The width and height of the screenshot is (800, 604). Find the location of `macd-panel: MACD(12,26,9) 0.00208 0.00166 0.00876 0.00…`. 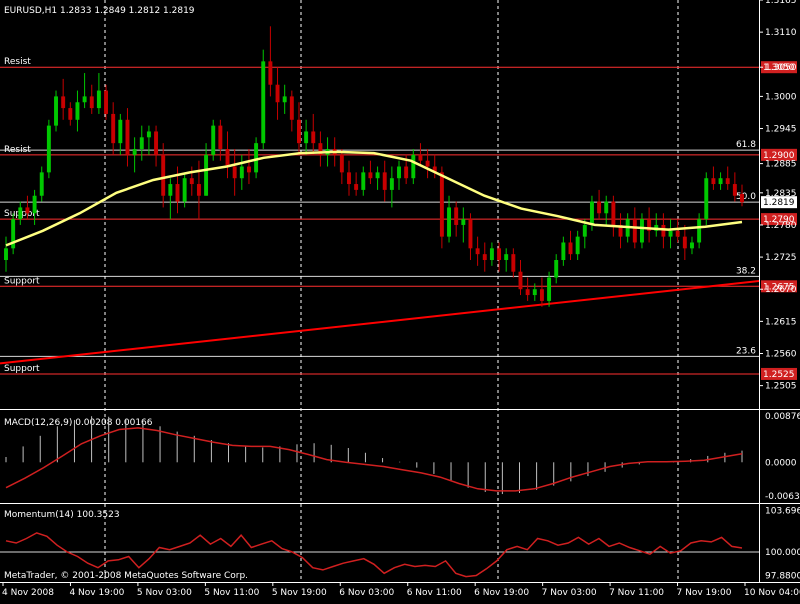

macd-panel: MACD(12,26,9) 0.00208 0.00166 0.00876 0.00… is located at coordinates (402, 457).